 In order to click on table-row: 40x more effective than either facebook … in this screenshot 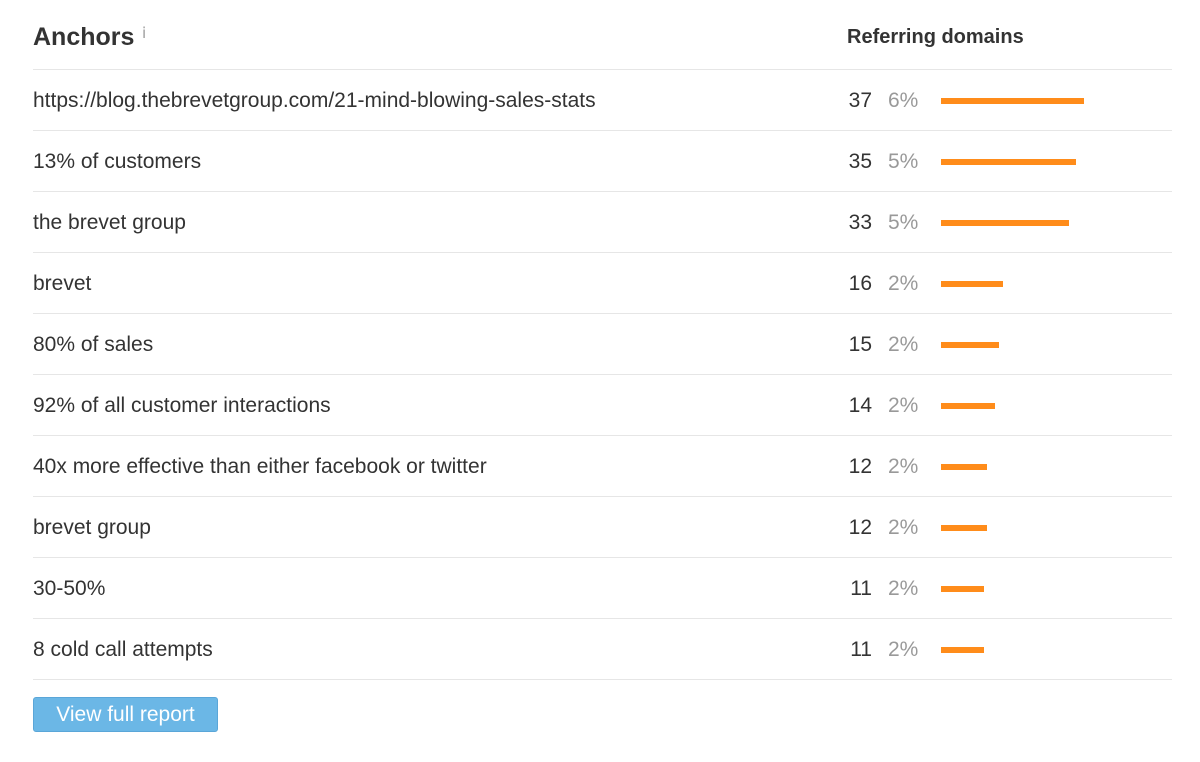, I will do `click(602, 466)`.